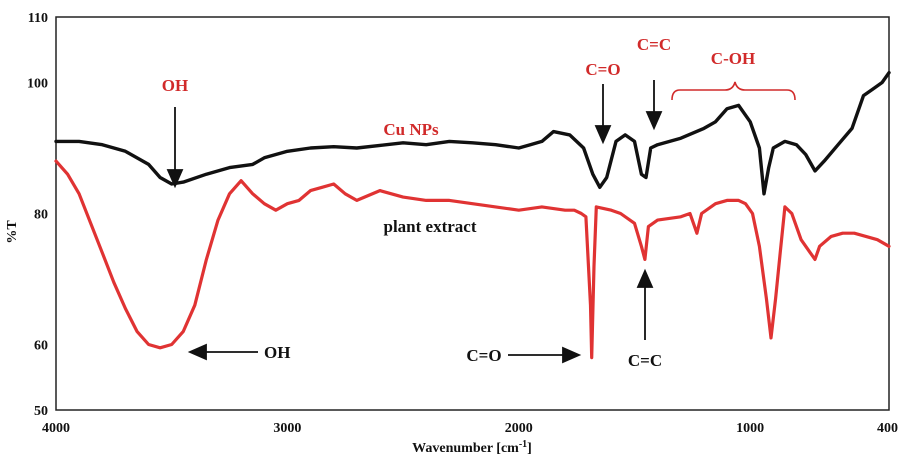 The width and height of the screenshot is (900, 456). I want to click on series-label-cu-nps: Cu NPs, so click(411, 129).